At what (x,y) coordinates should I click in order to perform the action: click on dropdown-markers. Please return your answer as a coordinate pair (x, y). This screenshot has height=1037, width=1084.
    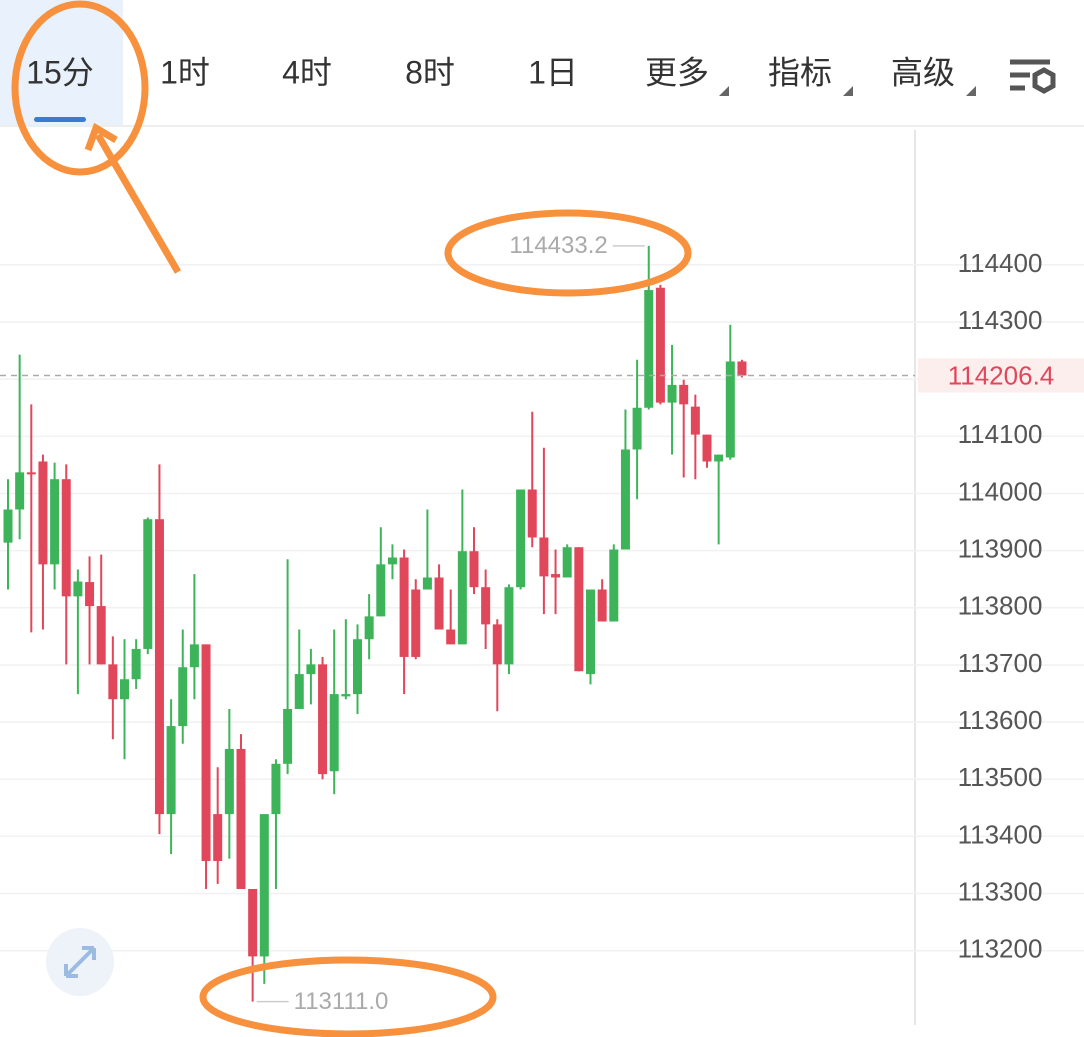
    Looking at the image, I should click on (847, 91).